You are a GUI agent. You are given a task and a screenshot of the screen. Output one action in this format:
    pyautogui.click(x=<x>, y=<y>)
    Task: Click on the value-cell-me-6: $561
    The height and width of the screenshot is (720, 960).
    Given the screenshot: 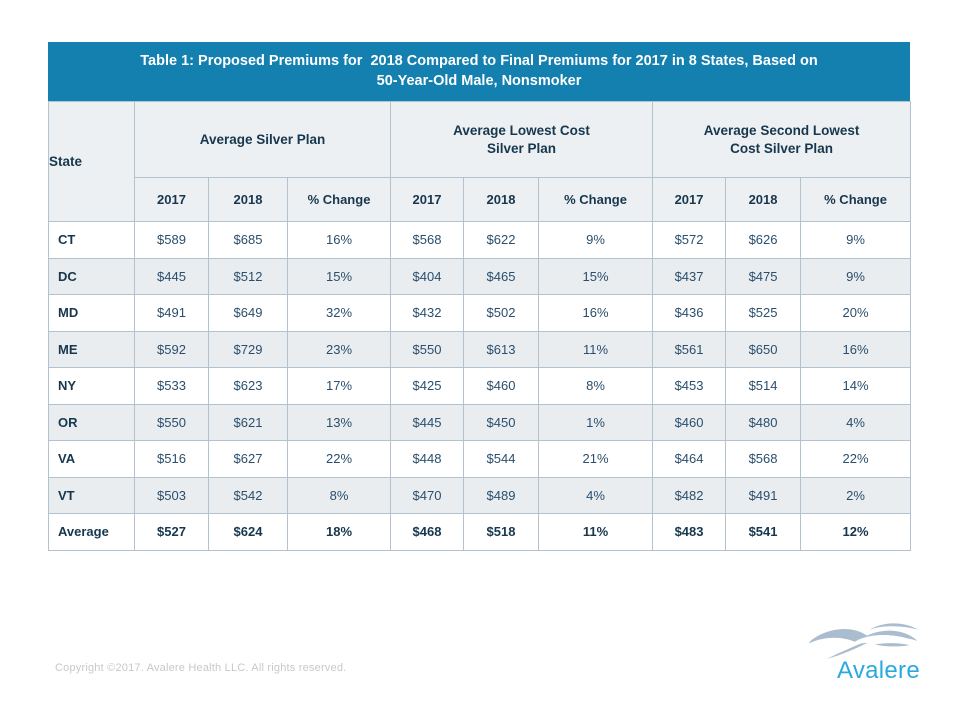 What is the action you would take?
    pyautogui.click(x=689, y=349)
    